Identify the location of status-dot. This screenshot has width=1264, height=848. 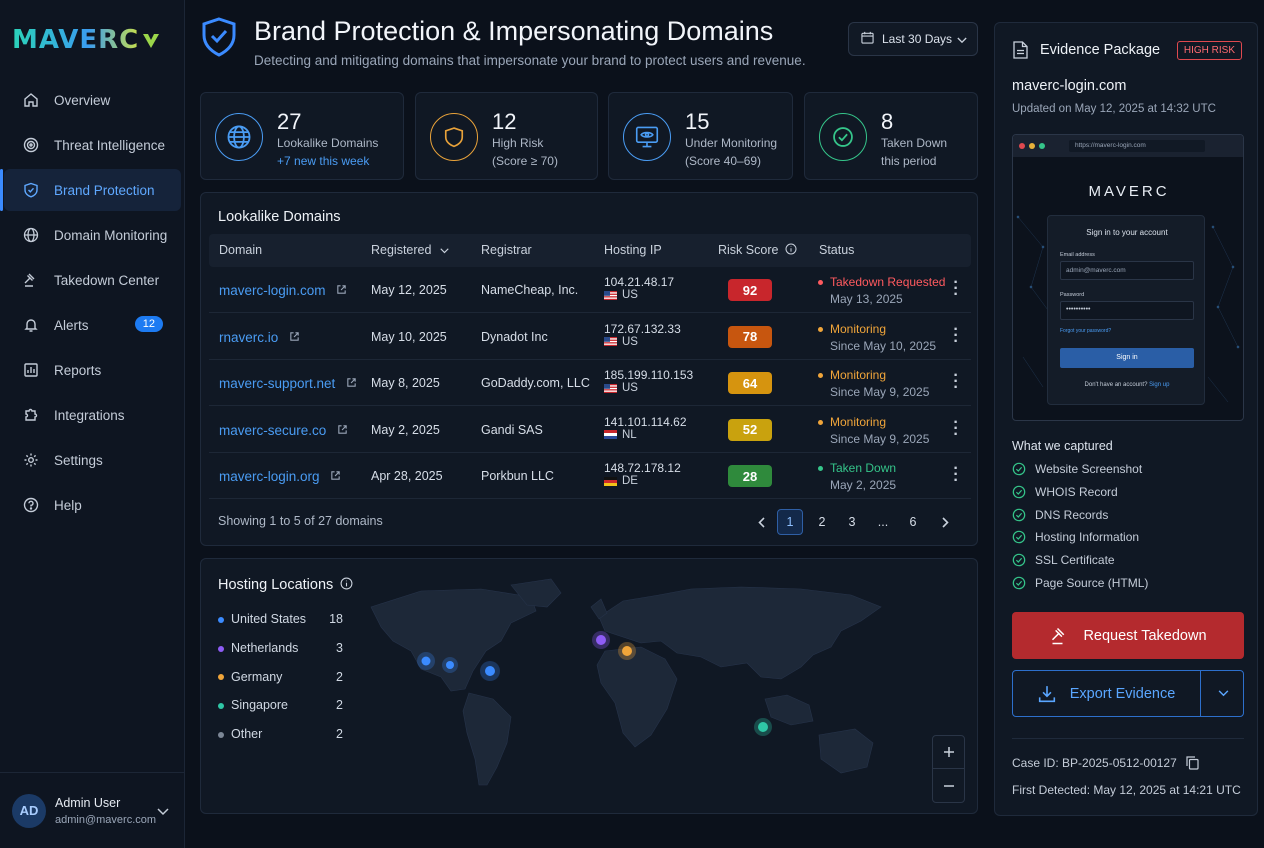
(820, 422).